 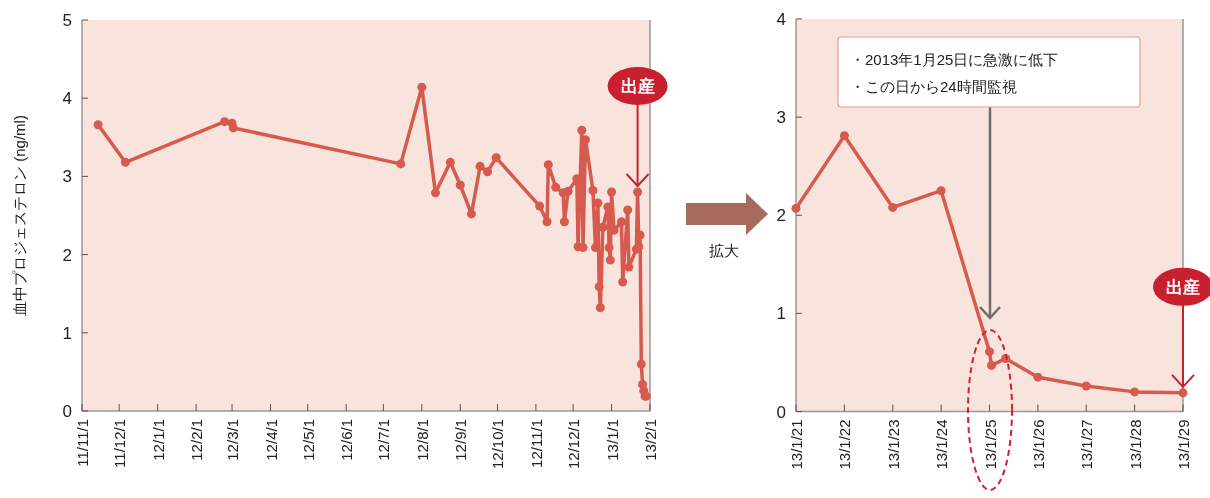 What do you see at coordinates (233, 440) in the screenshot?
I see `x-tick-label: 12/3/1` at bounding box center [233, 440].